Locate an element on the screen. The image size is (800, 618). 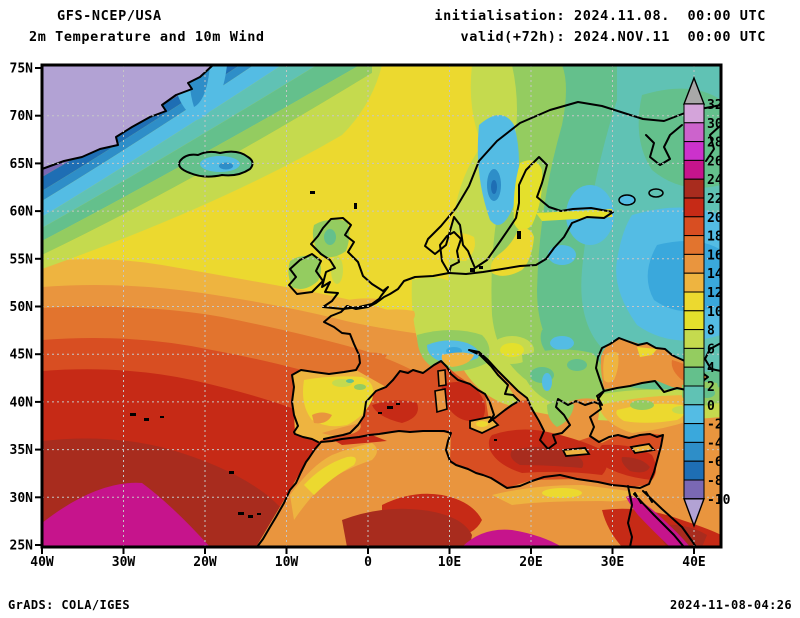
creation-timestamp: 2024-11-08-04:26 is located at coordinates (731, 605).